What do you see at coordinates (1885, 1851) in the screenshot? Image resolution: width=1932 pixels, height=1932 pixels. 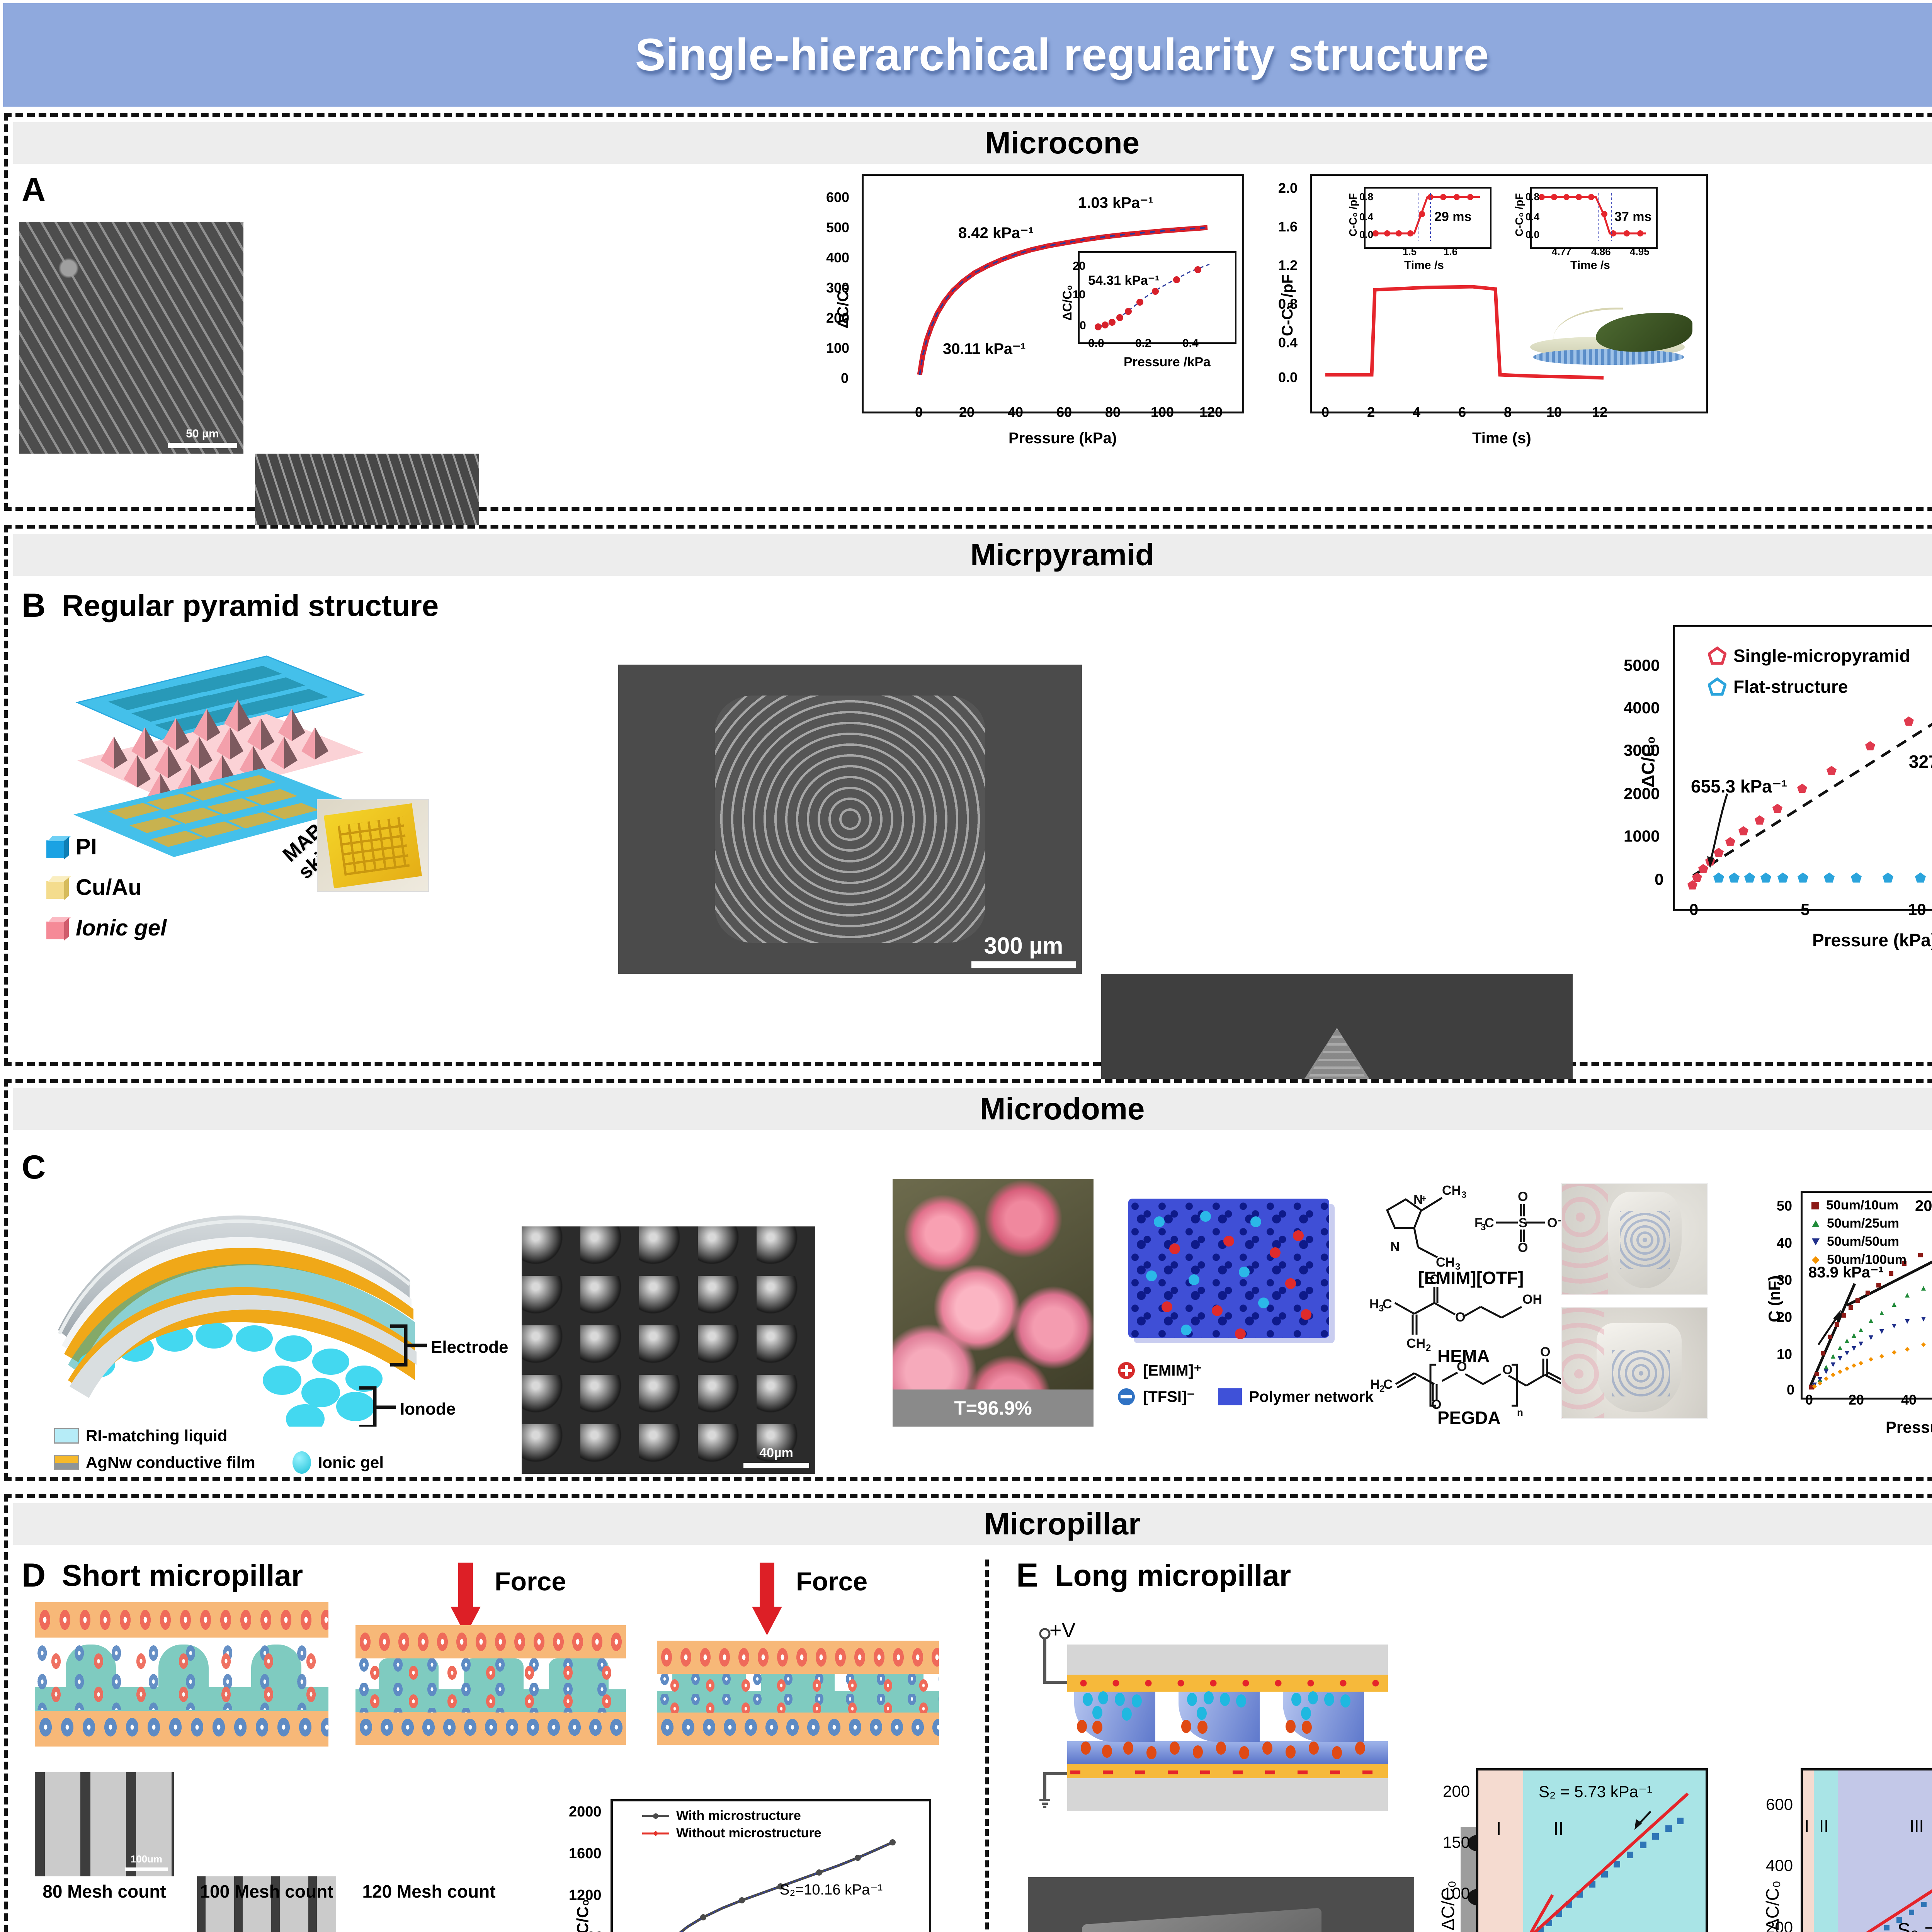 I see `region-band-III` at bounding box center [1885, 1851].